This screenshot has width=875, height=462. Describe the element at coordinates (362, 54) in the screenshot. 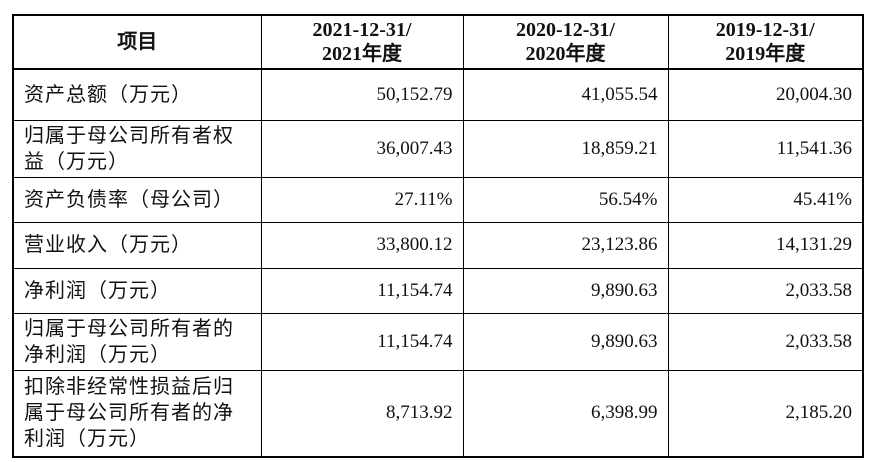

I see `period-year: 2021年度` at that location.